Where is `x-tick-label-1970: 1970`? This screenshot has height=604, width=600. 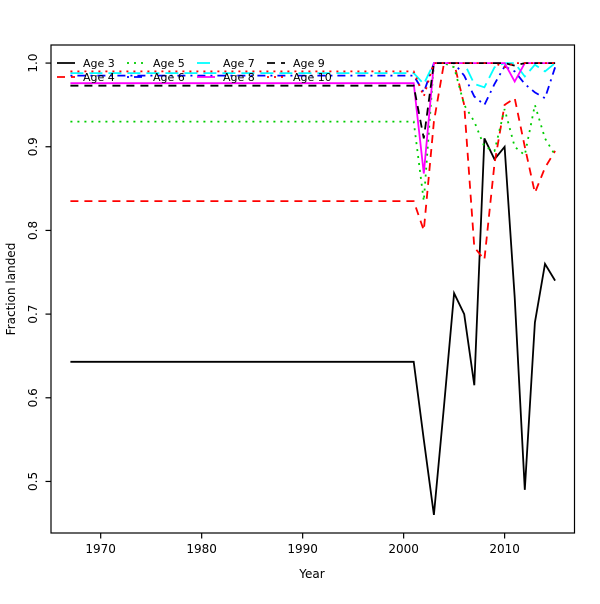 x-tick-label-1970: 1970 is located at coordinates (100, 549).